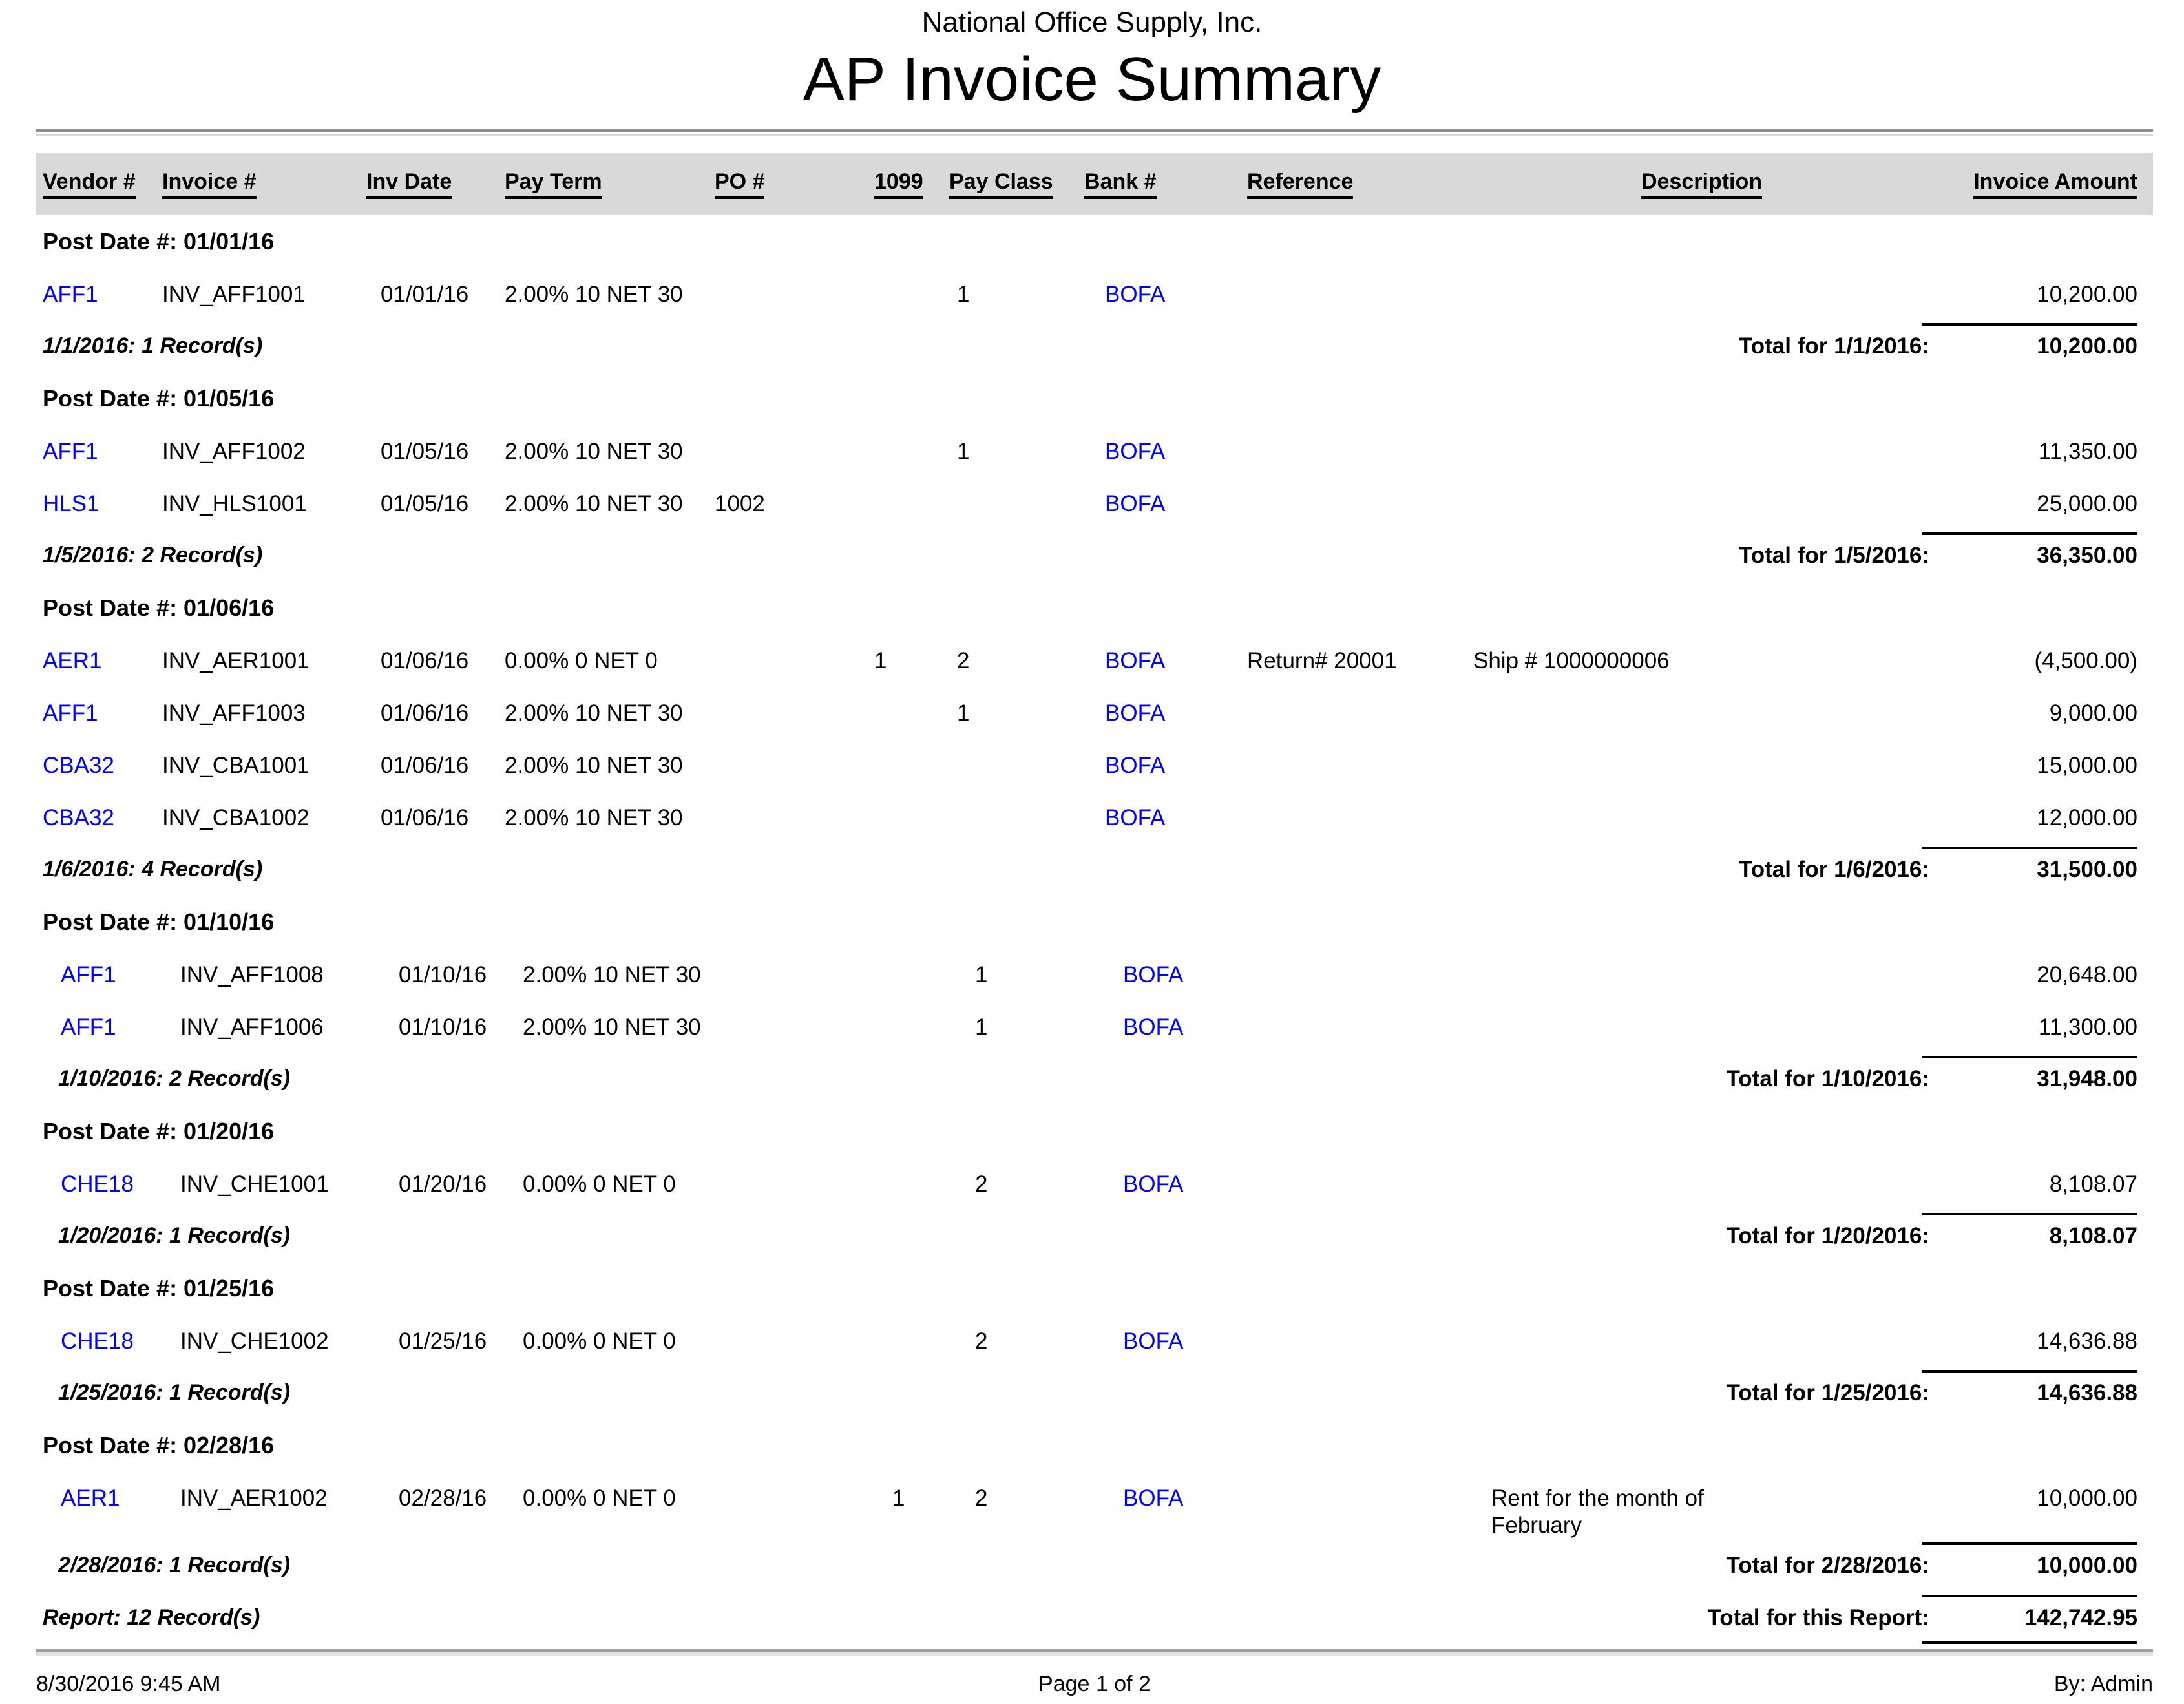  I want to click on section-total-amount: 10,000.00, so click(2030, 1561).